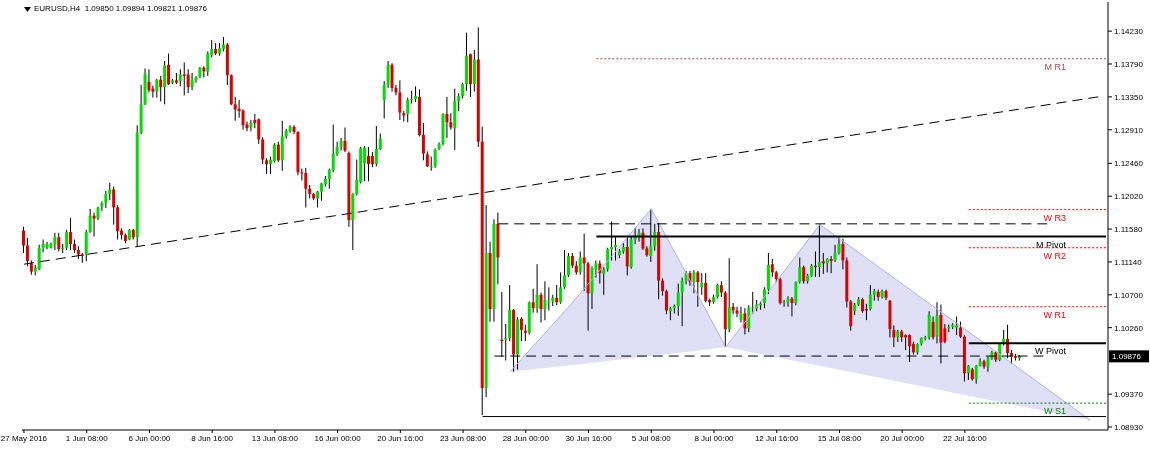 This screenshot has width=1150, height=451. I want to click on x-tick-label: 8 Jun 16:00, so click(212, 438).